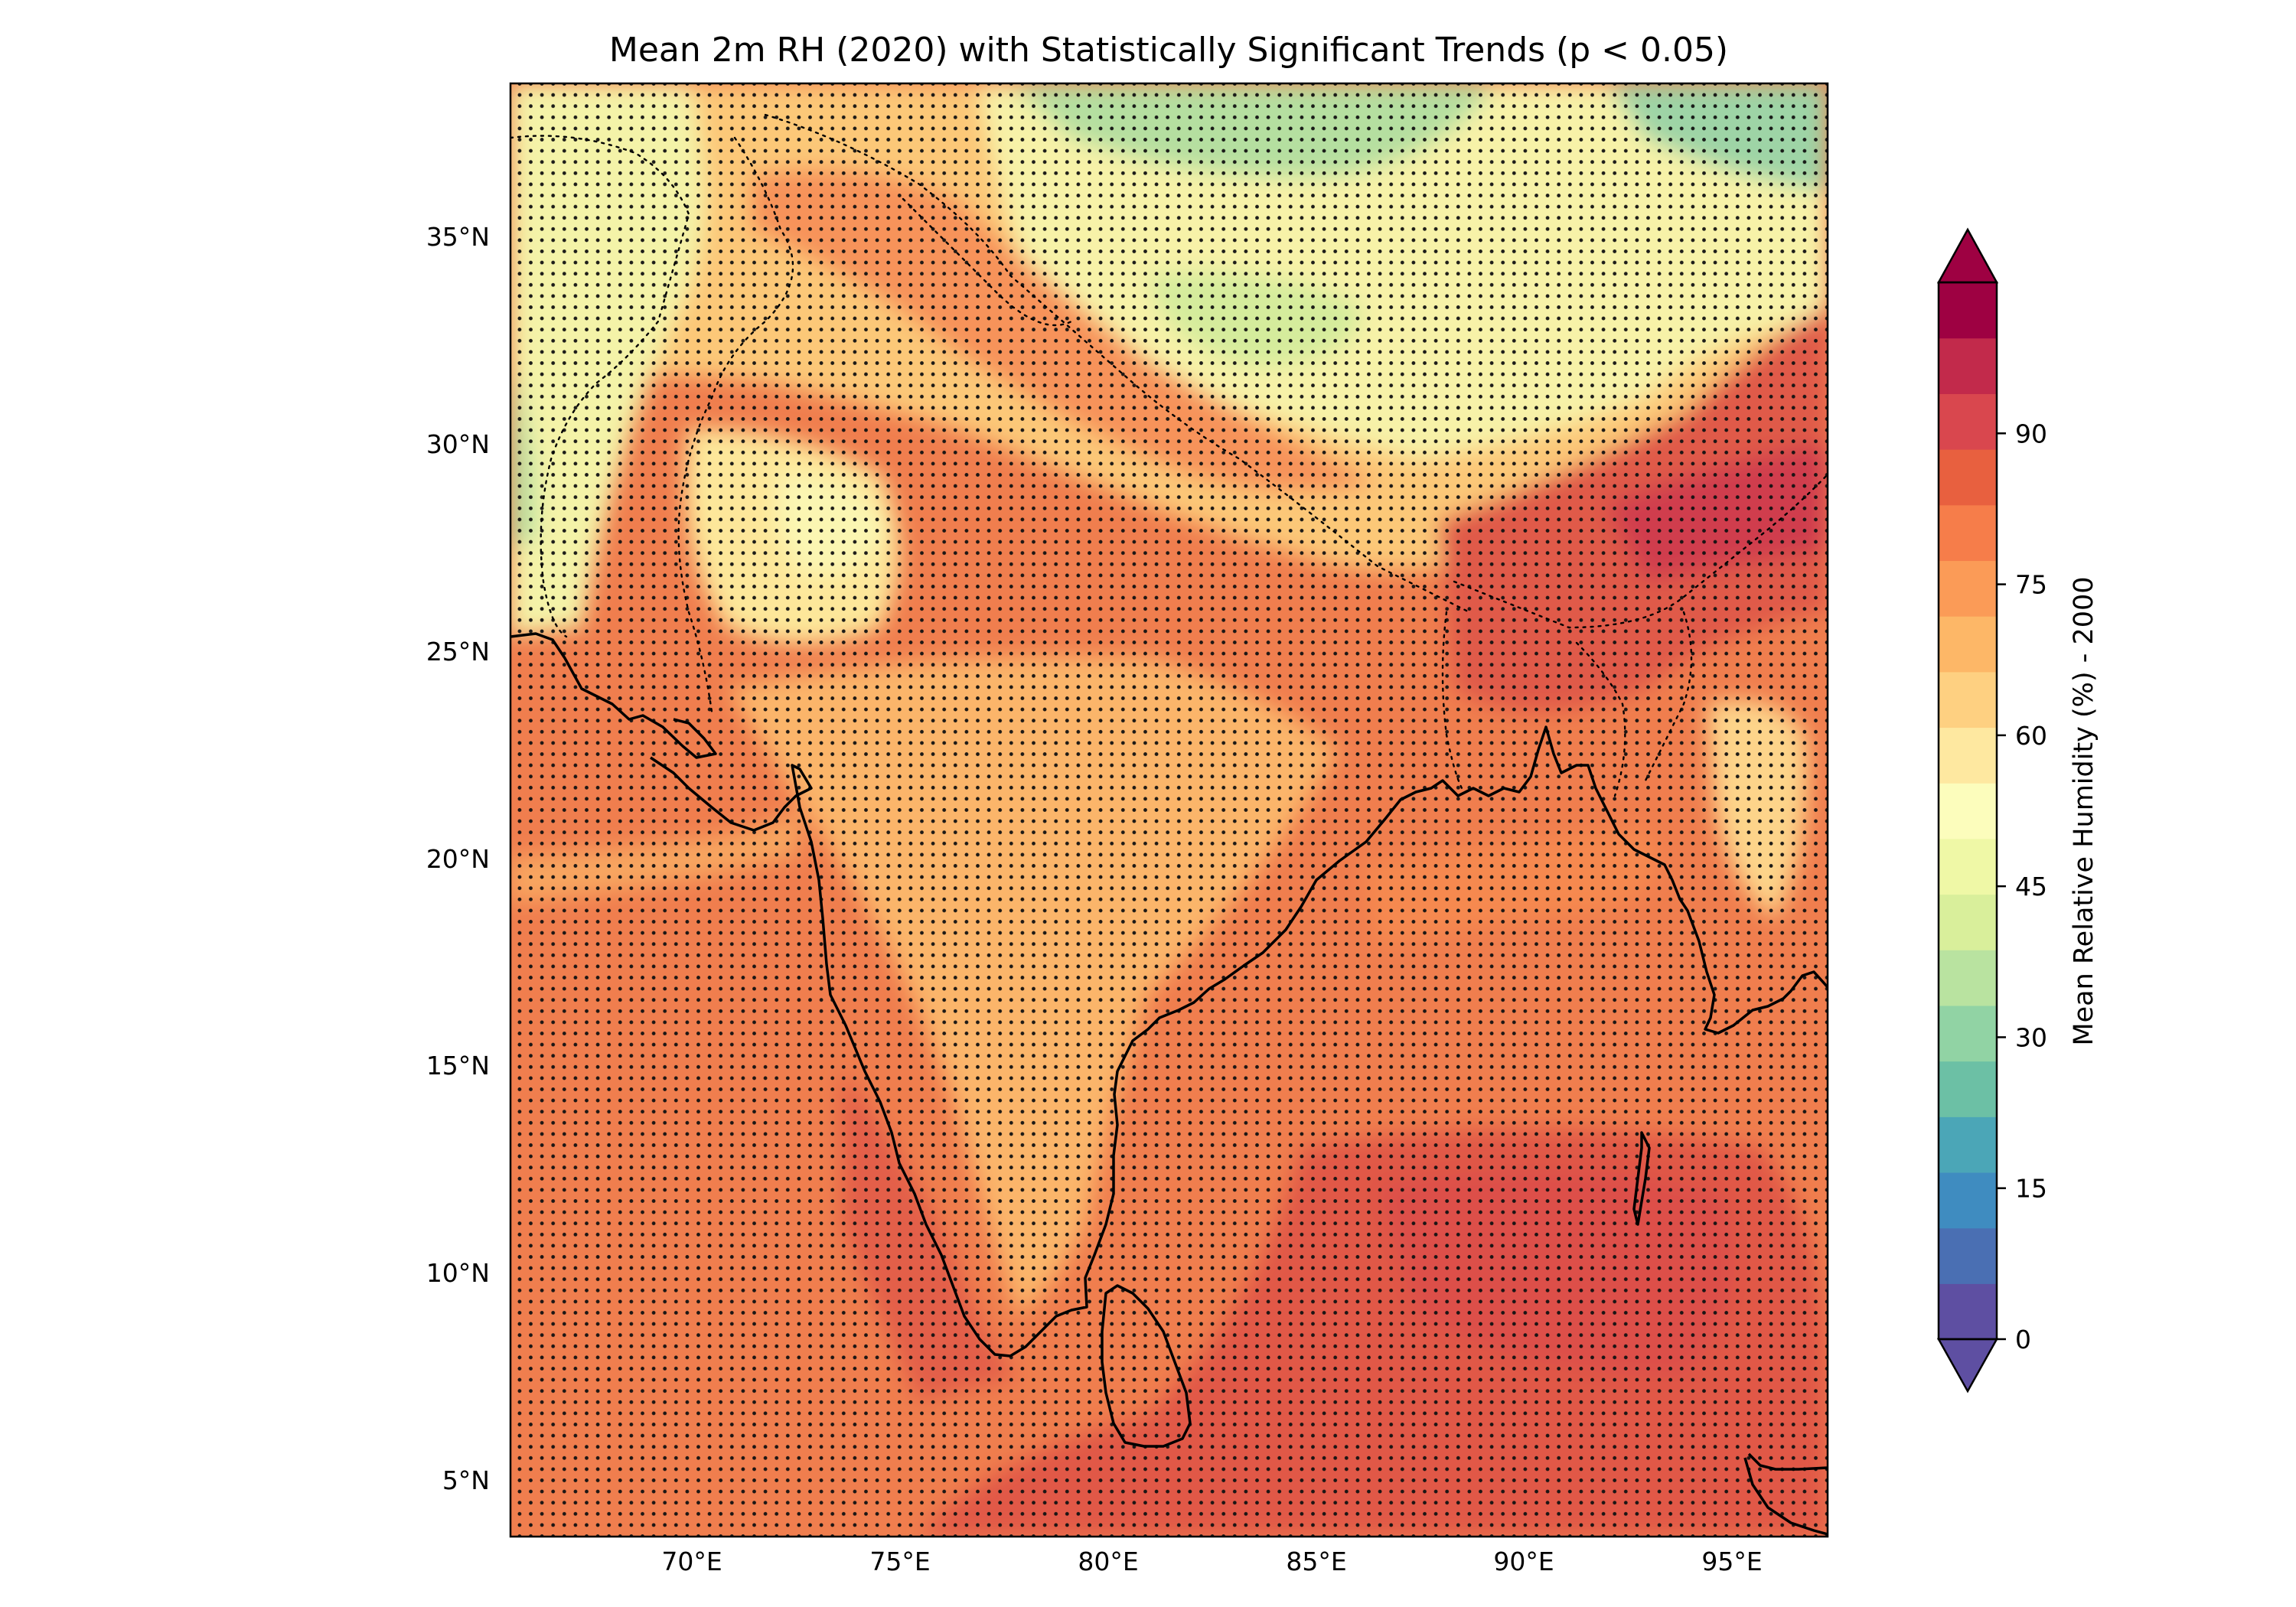  Describe the element at coordinates (1731, 1561) in the screenshot. I see `lon-tick: 95°E` at that location.